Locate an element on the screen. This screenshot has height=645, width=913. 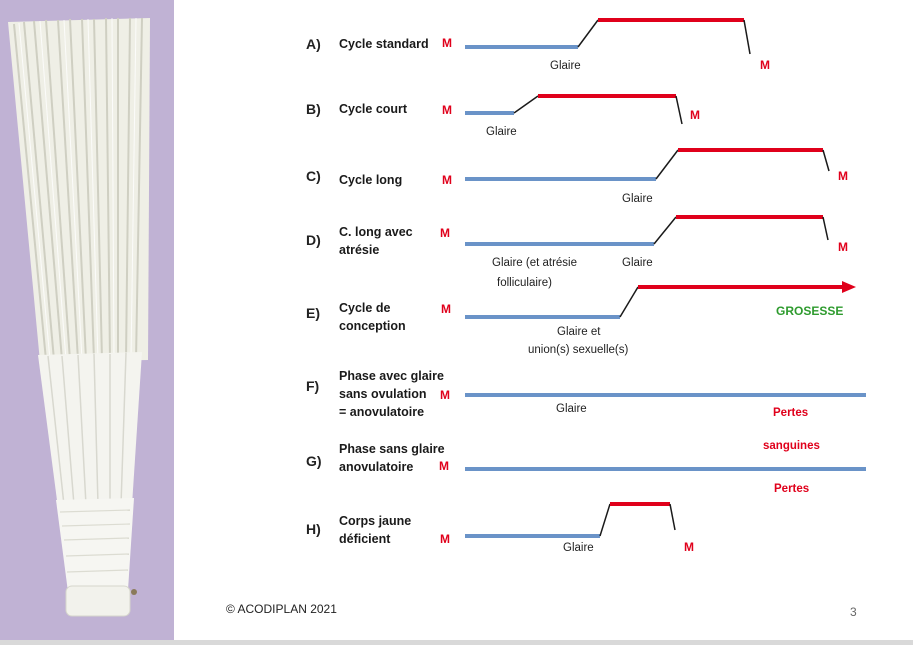
row-c-caption: Glaire is located at coordinates (637, 199).